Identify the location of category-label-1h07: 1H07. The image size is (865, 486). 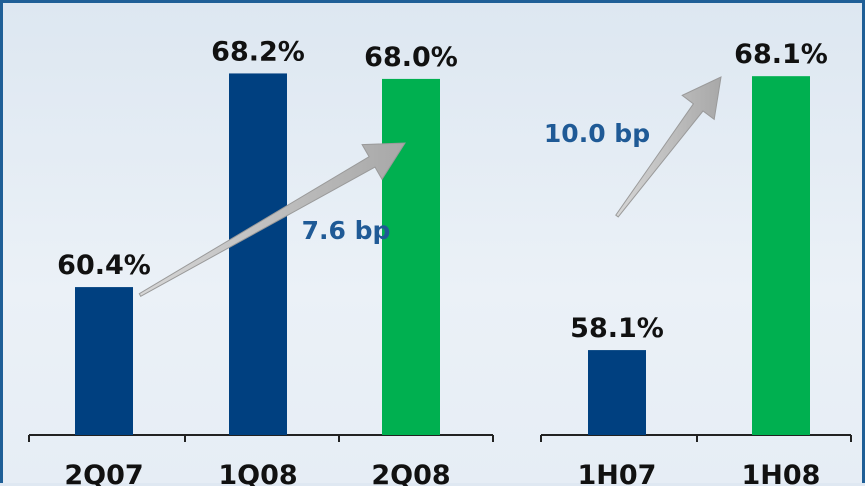
(617, 473).